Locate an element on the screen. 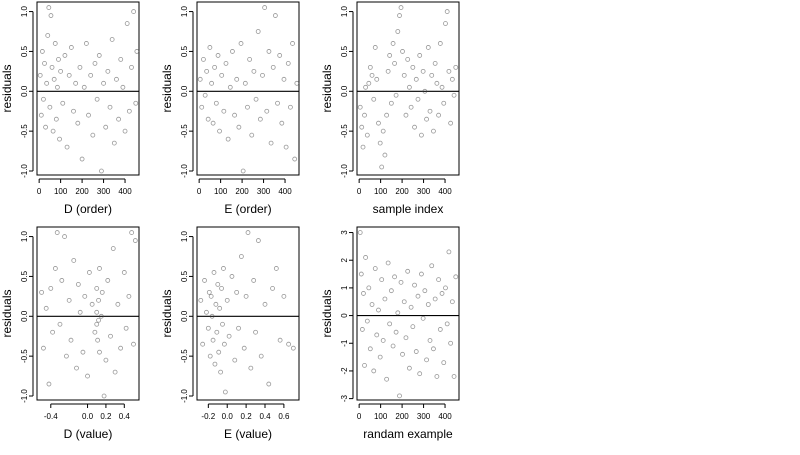 The height and width of the screenshot is (455, 800). y-axis: -3 -2 -1 0 1 2 3 is located at coordinates (347, 316).